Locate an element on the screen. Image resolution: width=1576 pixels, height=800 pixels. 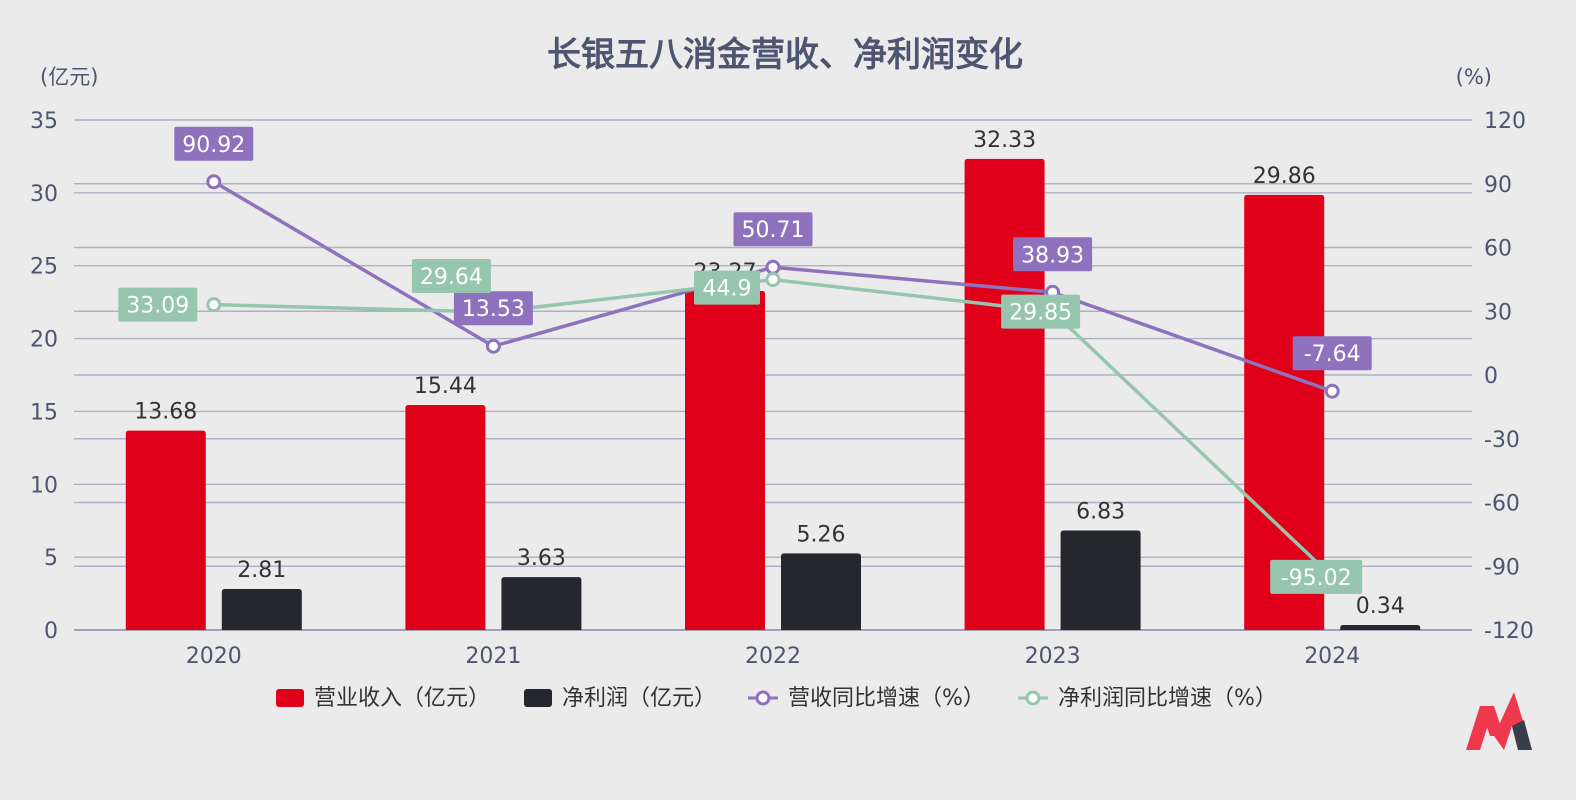
legend-item: 净利润（亿元） is located at coordinates (620, 698).